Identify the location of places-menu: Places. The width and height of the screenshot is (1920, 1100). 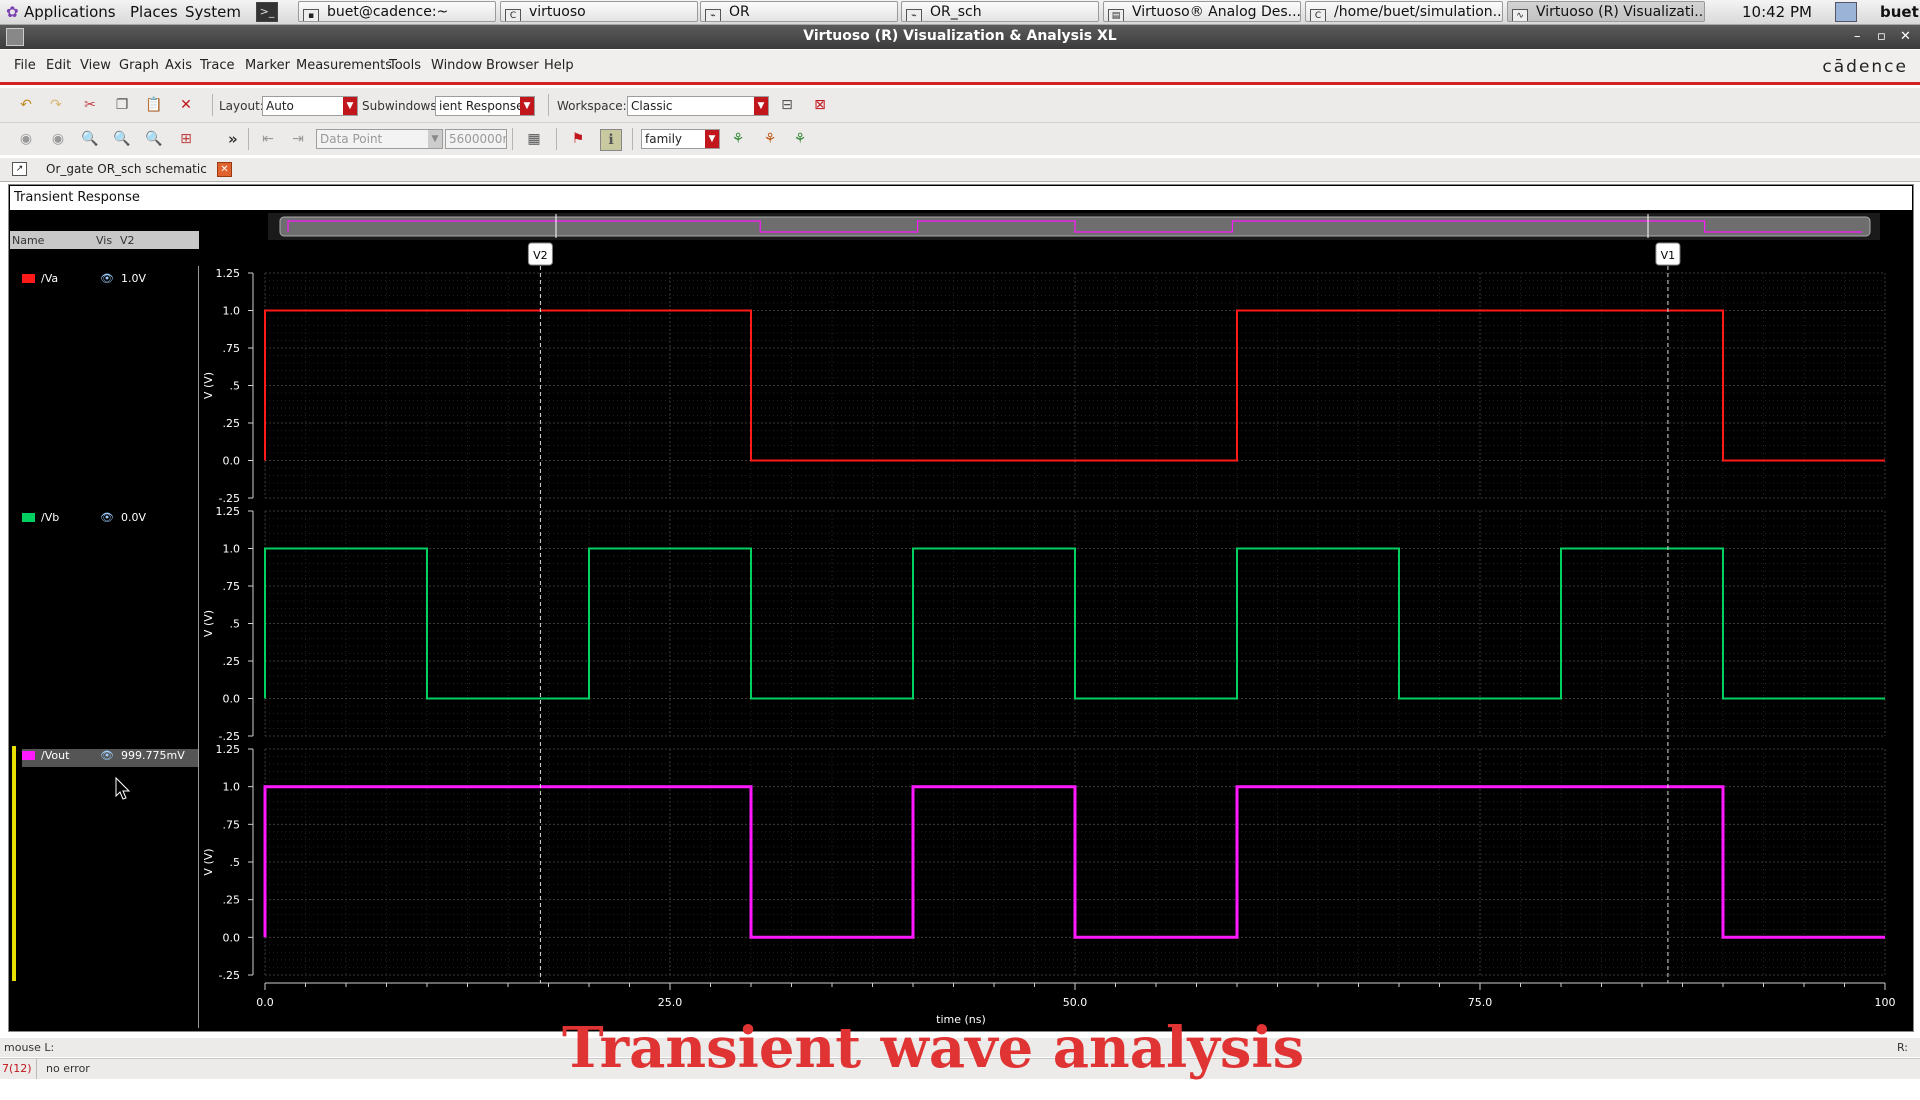
(154, 12).